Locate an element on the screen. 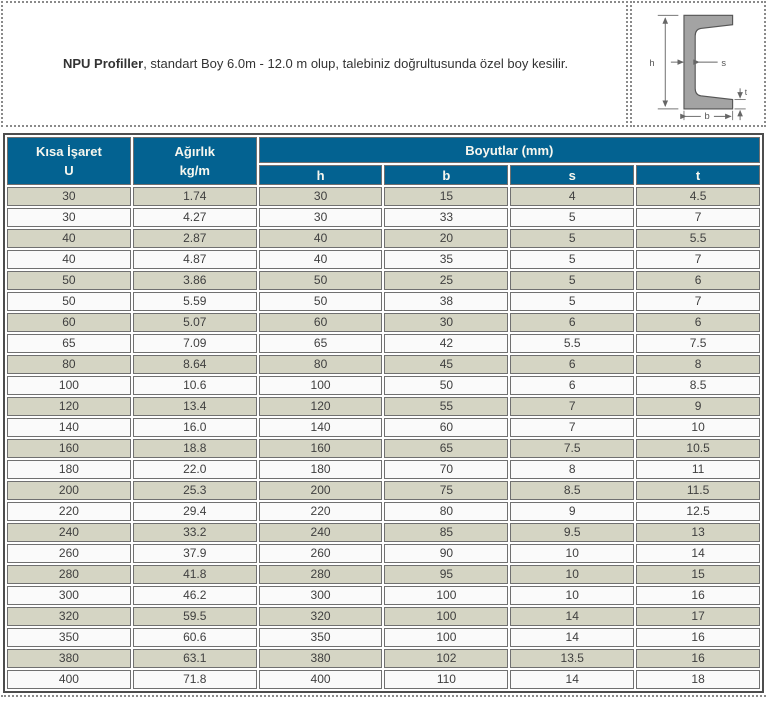 The image size is (767, 715). table-cell: 160 is located at coordinates (320, 448).